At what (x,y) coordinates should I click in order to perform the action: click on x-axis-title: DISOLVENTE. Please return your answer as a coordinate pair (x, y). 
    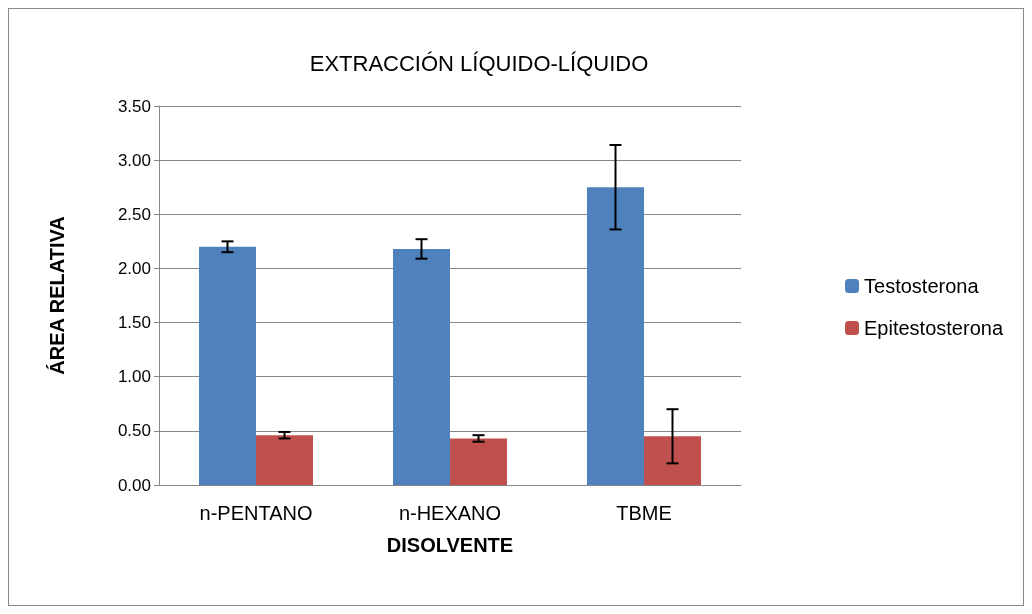
    Looking at the image, I should click on (450, 545).